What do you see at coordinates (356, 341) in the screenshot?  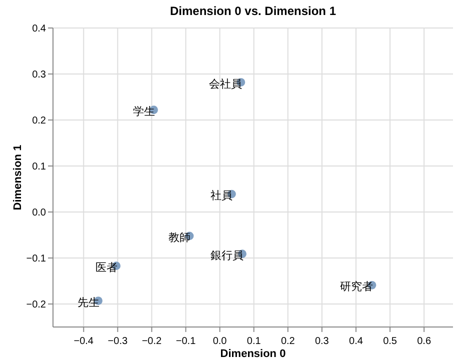 I see `x-tick-label: 0.4` at bounding box center [356, 341].